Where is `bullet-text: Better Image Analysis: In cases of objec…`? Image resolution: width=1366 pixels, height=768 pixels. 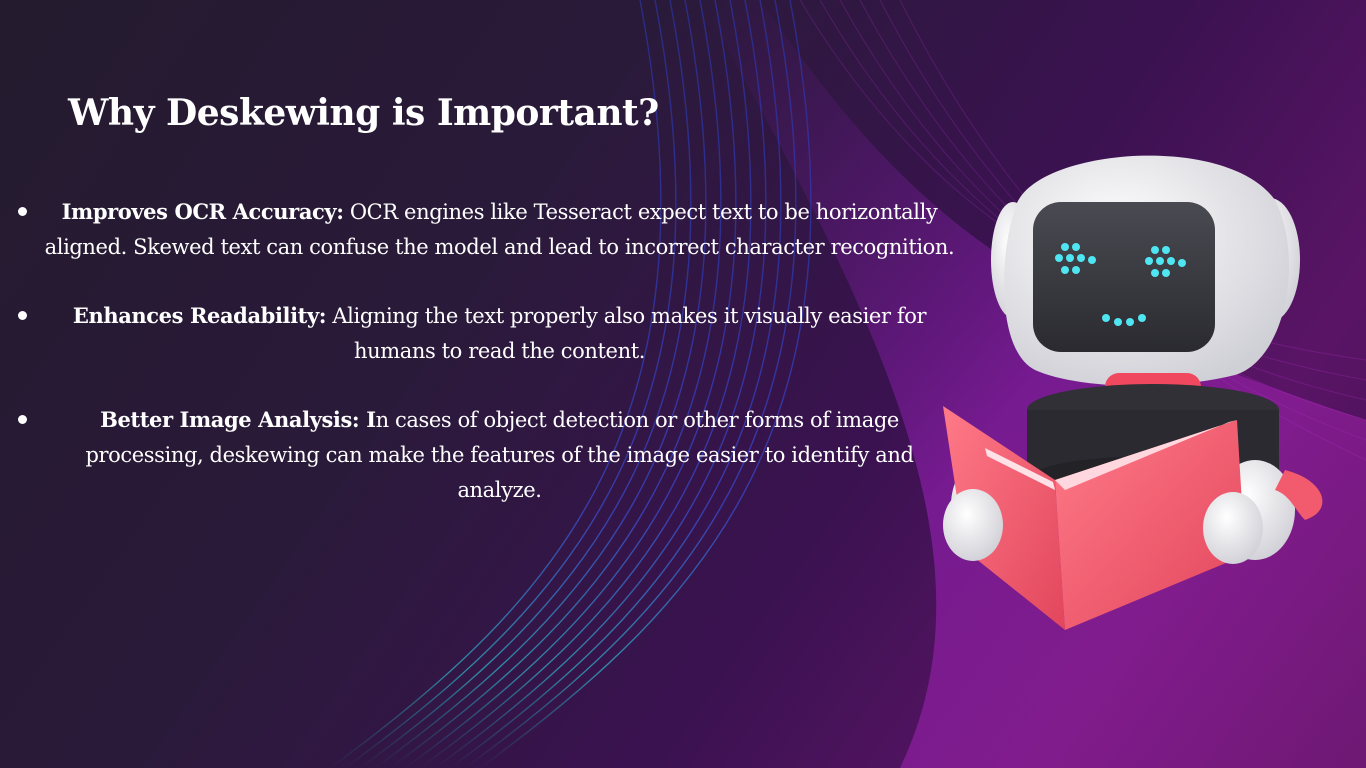
bullet-text: Better Image Analysis: In cases of objec… is located at coordinates (499, 455).